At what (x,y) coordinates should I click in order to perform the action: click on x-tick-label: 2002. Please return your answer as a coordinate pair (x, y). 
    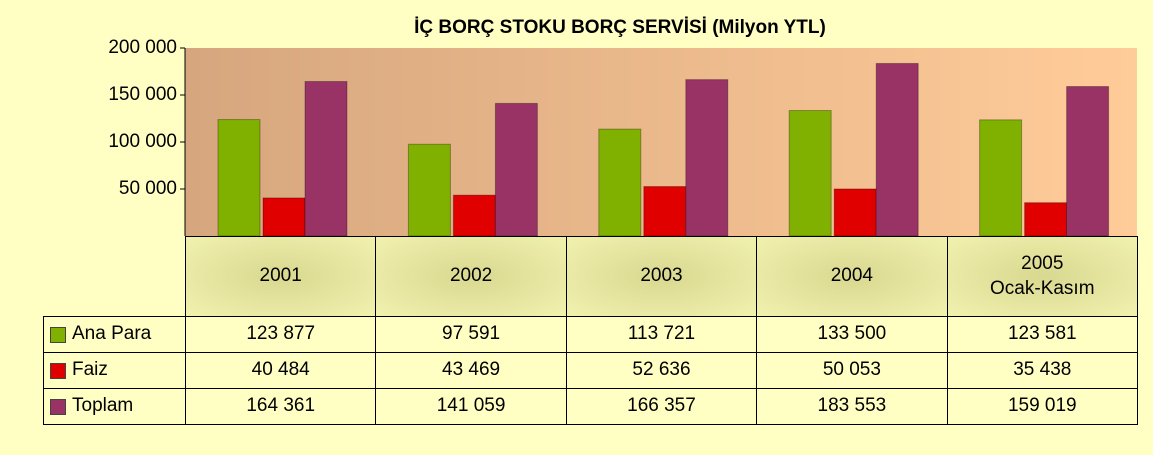
    Looking at the image, I should click on (471, 276).